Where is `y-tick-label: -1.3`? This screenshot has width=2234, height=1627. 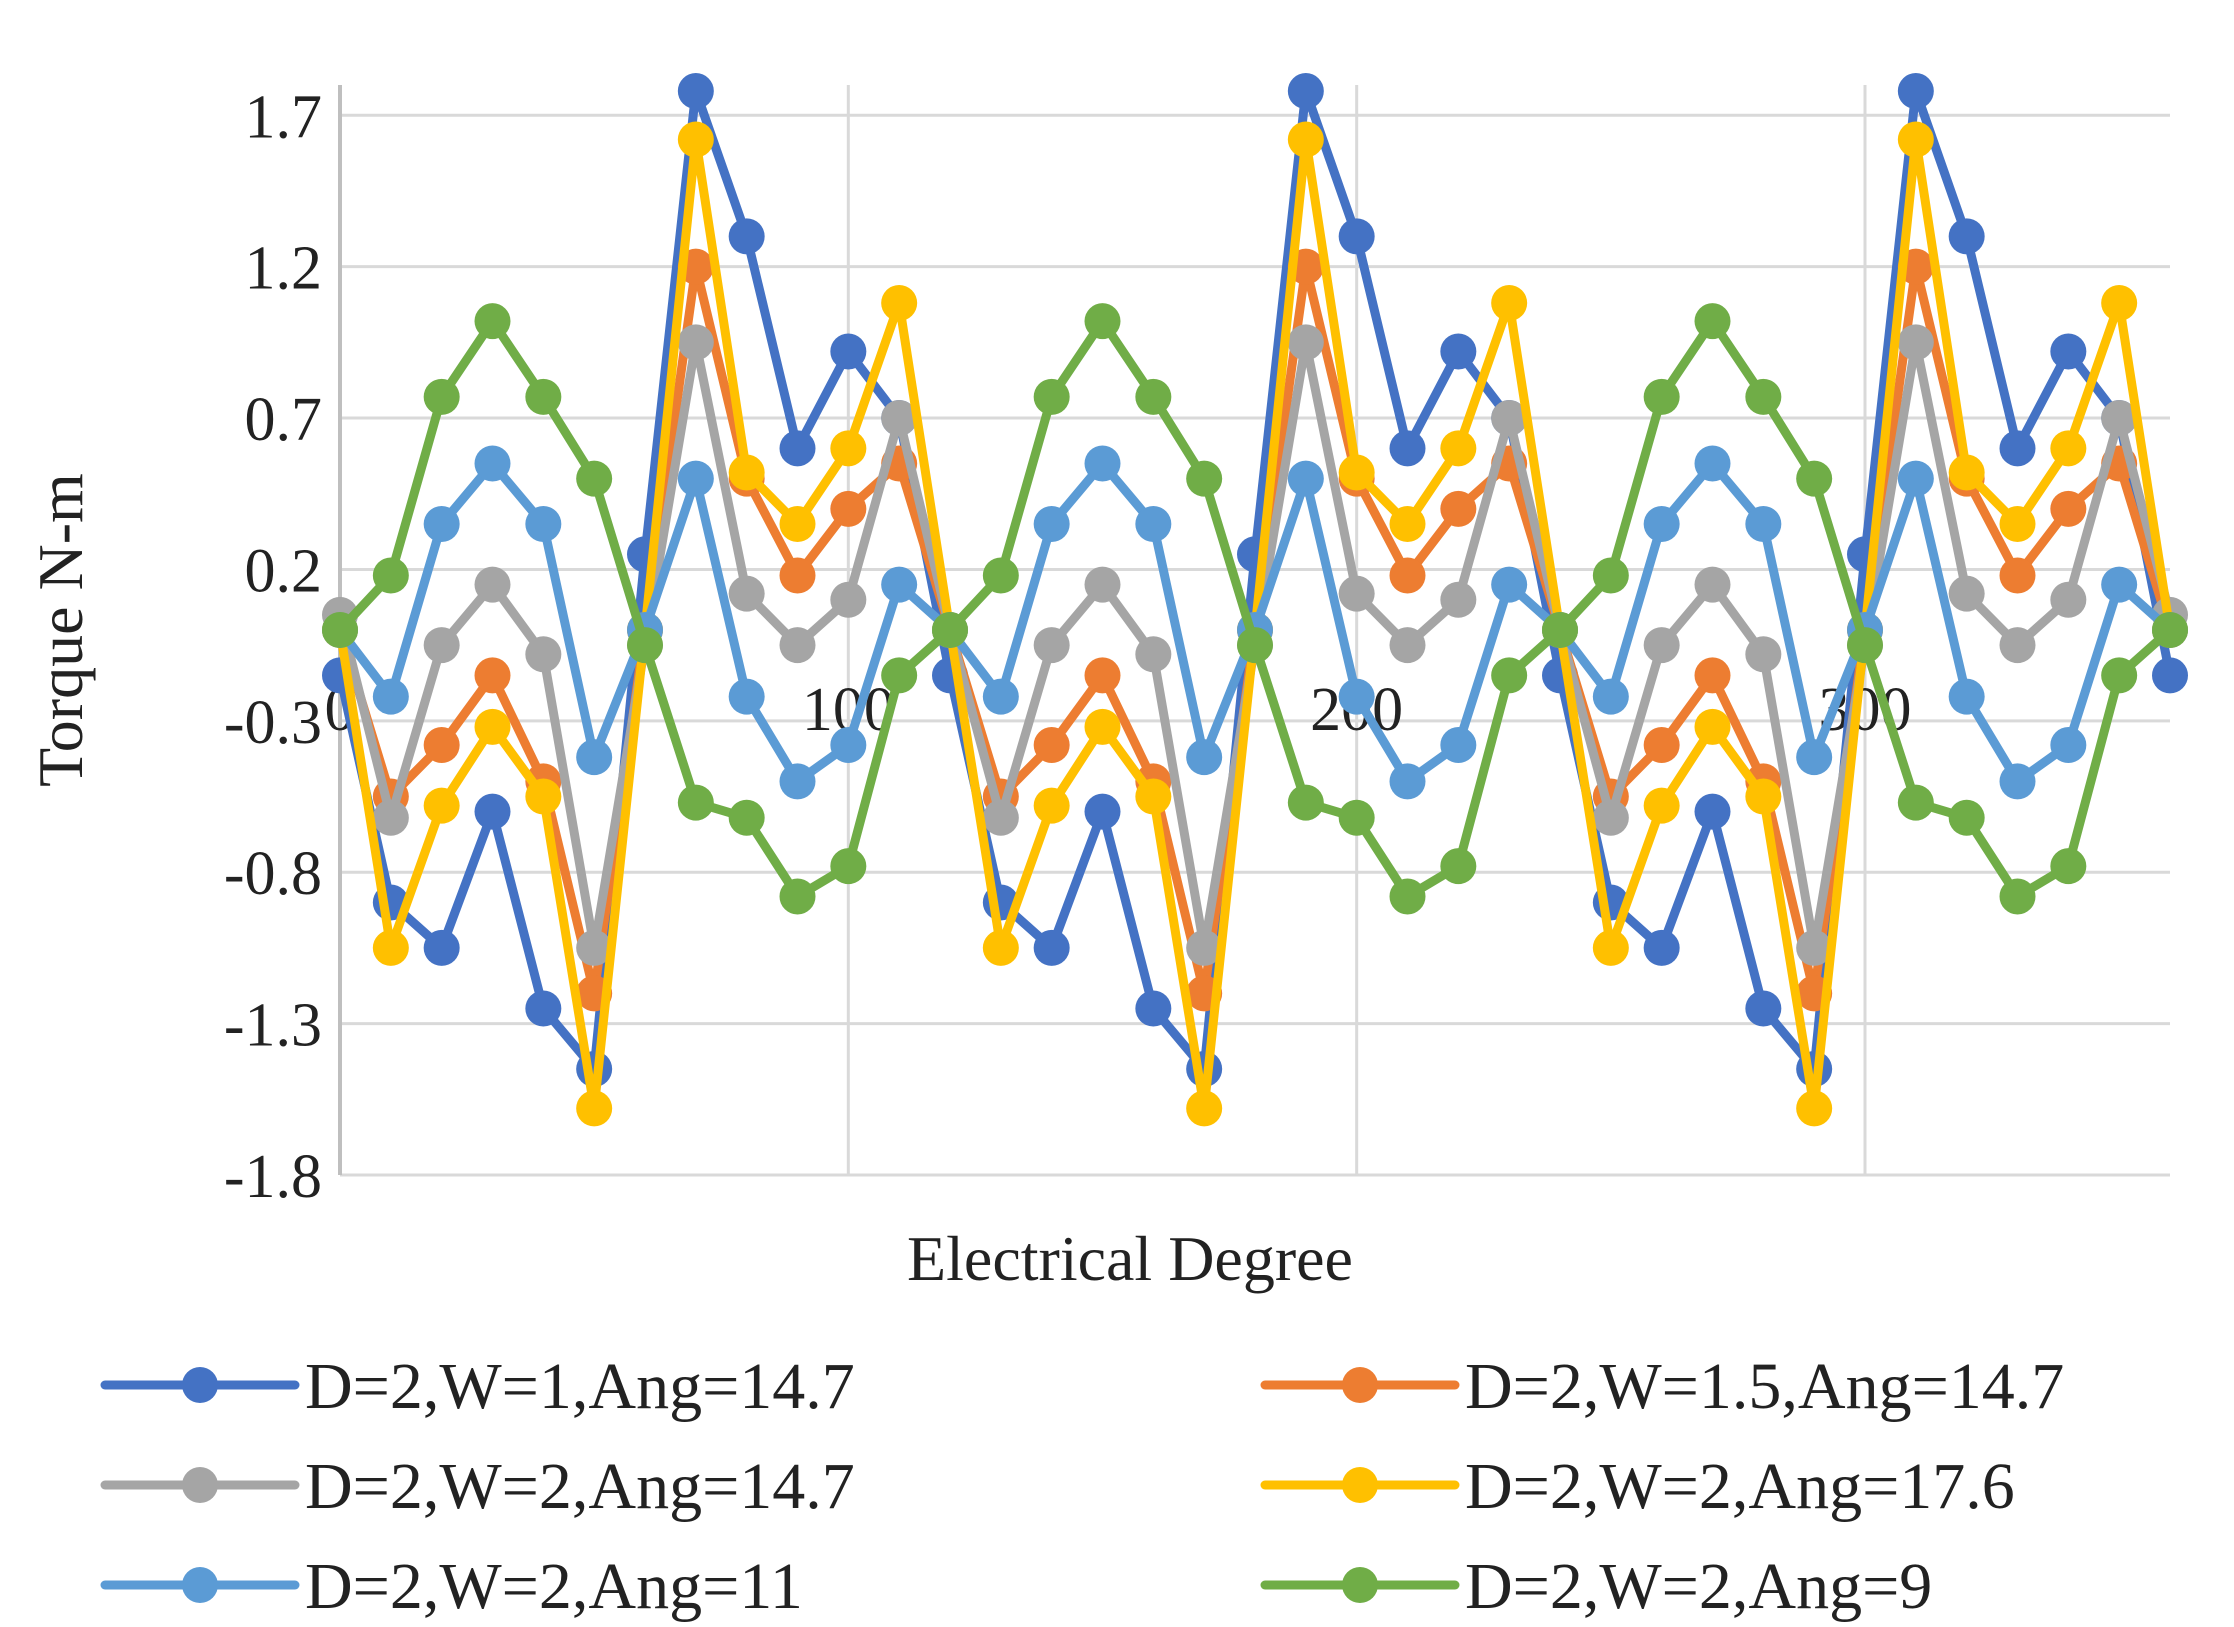 y-tick-label: -1.3 is located at coordinates (273, 1026).